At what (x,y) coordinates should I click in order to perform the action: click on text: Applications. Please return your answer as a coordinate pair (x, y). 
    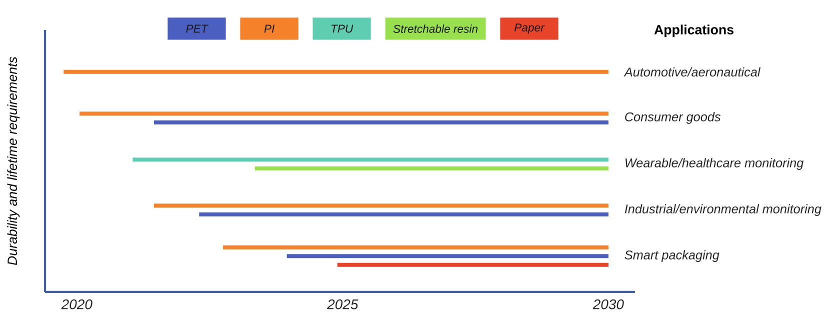
    Looking at the image, I should click on (694, 31).